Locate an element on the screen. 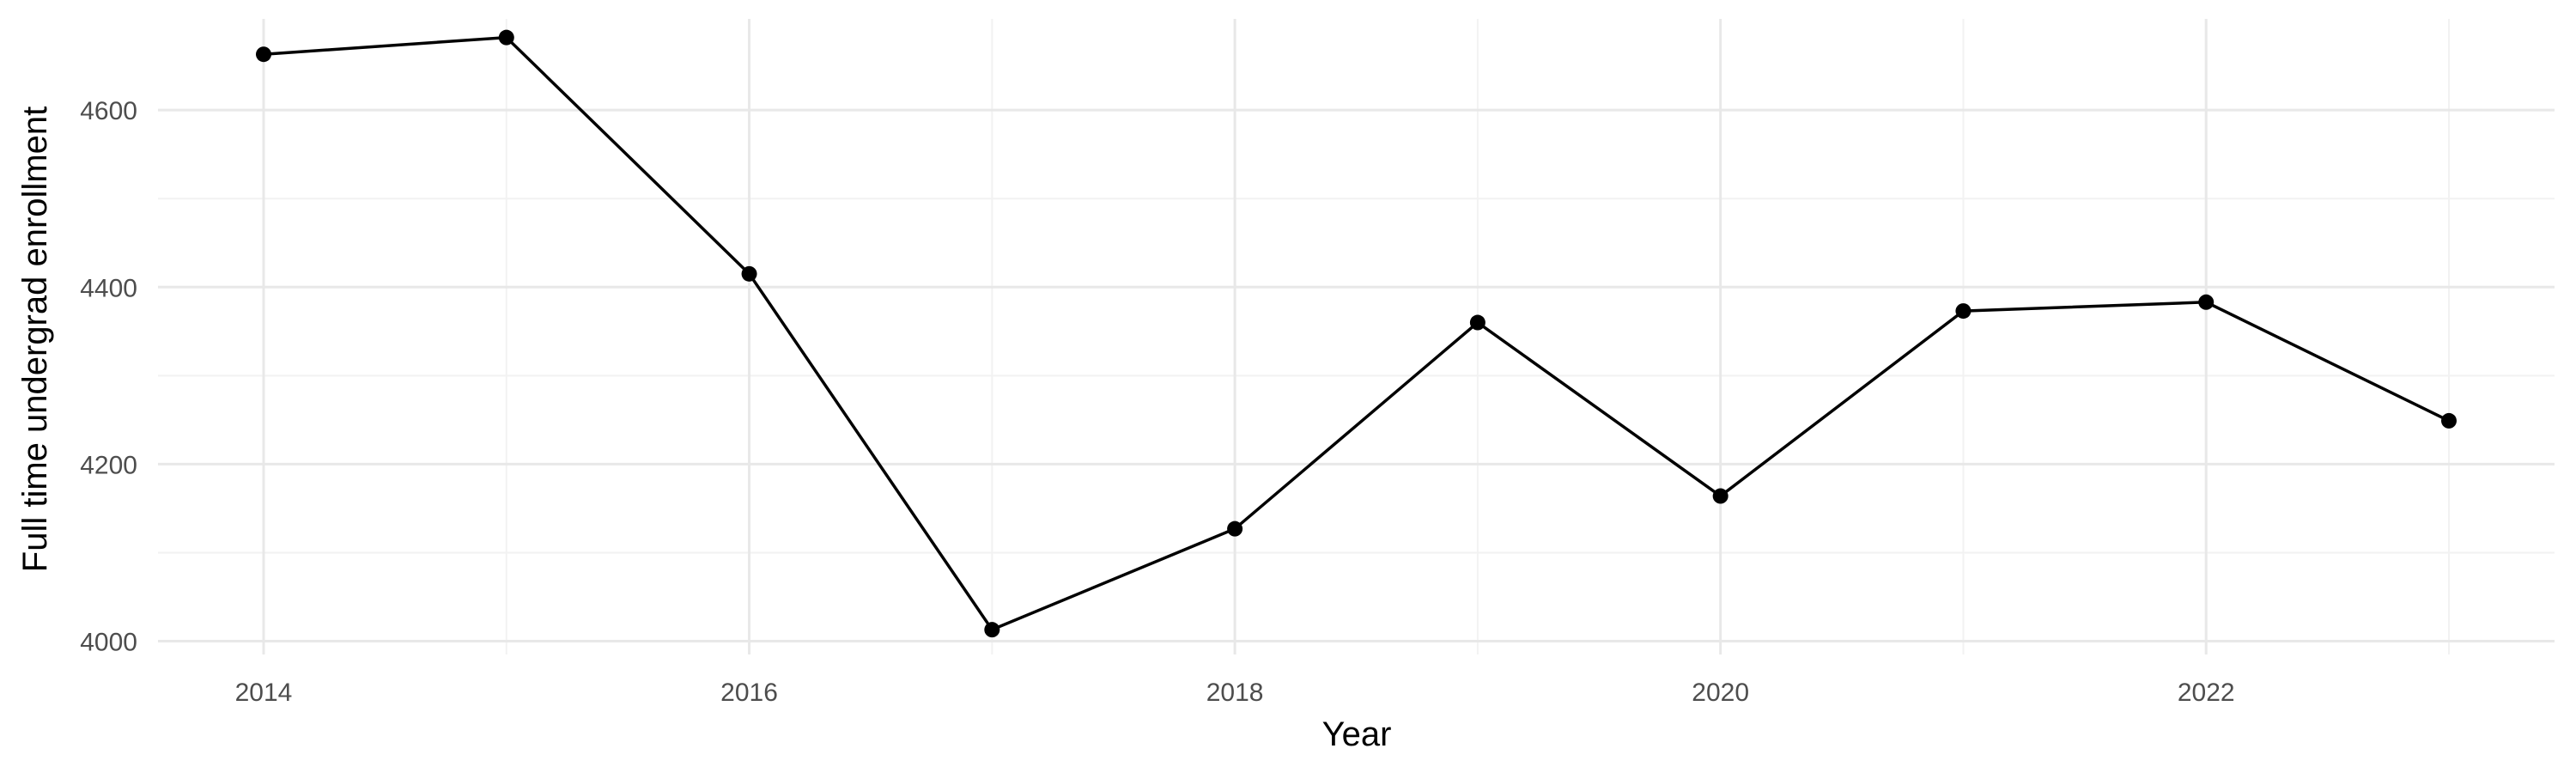 The height and width of the screenshot is (773, 2576). y-tick-label: 4000 is located at coordinates (109, 643).